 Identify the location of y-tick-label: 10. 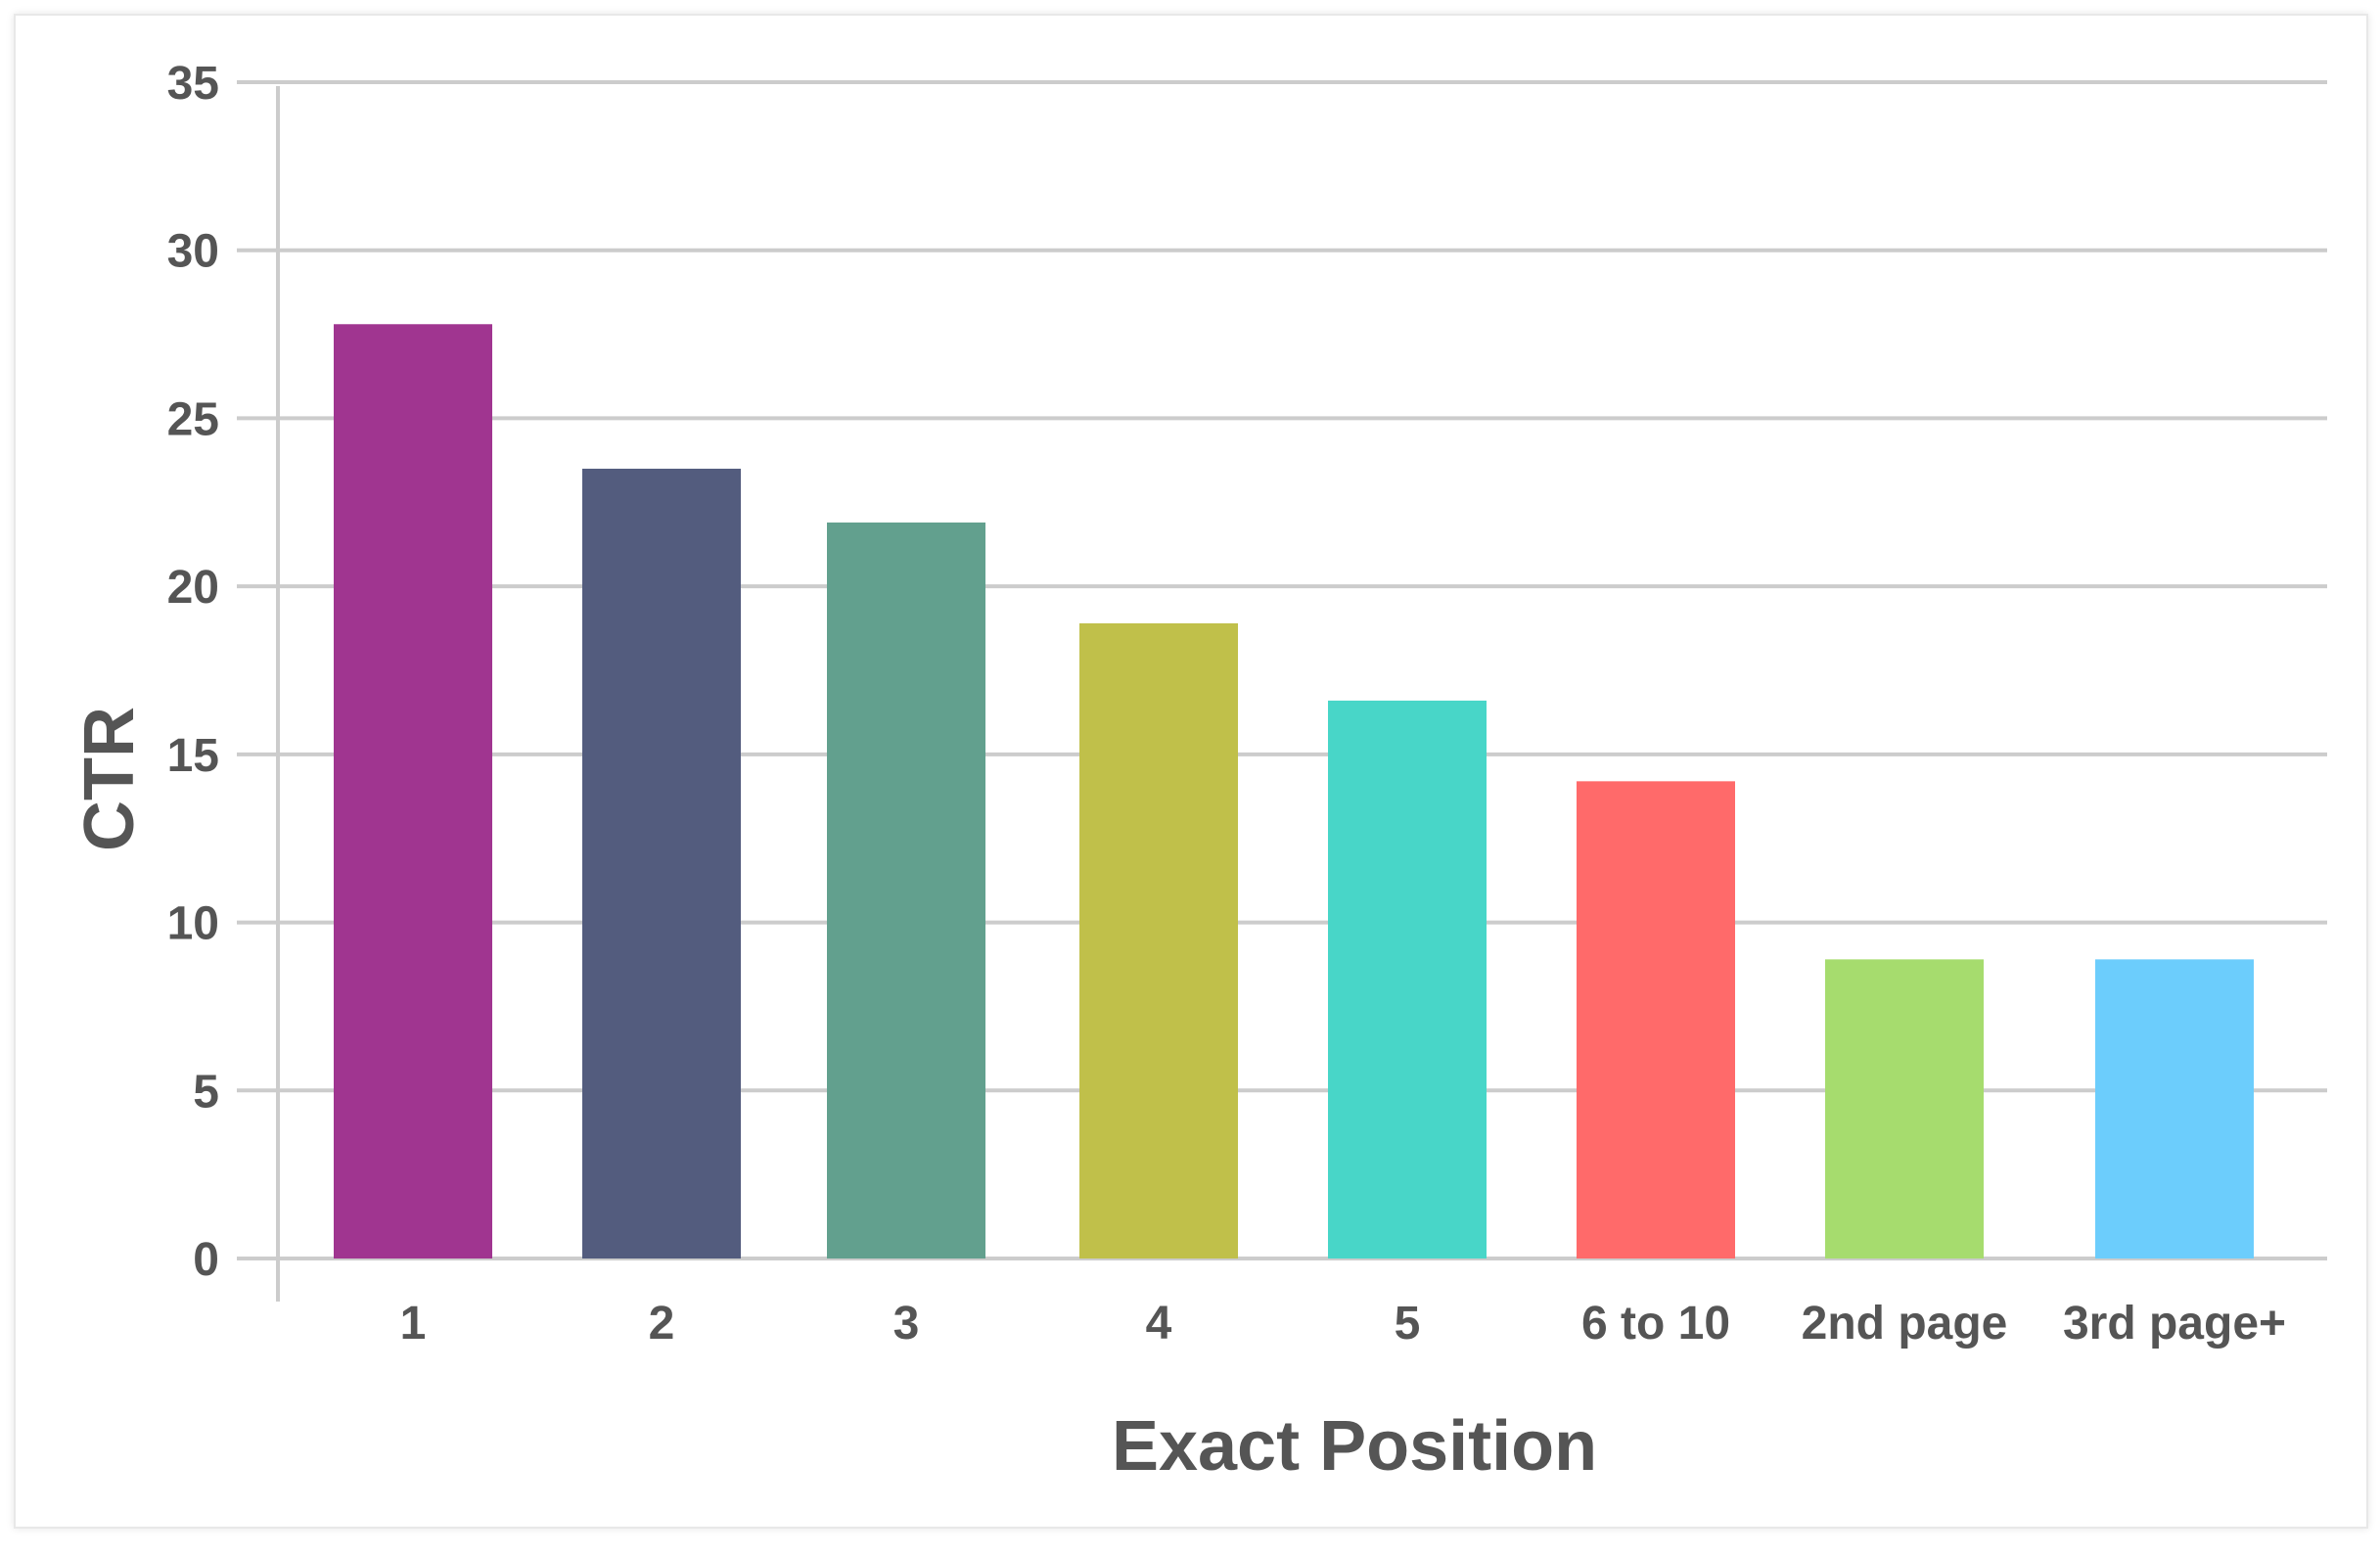
(193, 924).